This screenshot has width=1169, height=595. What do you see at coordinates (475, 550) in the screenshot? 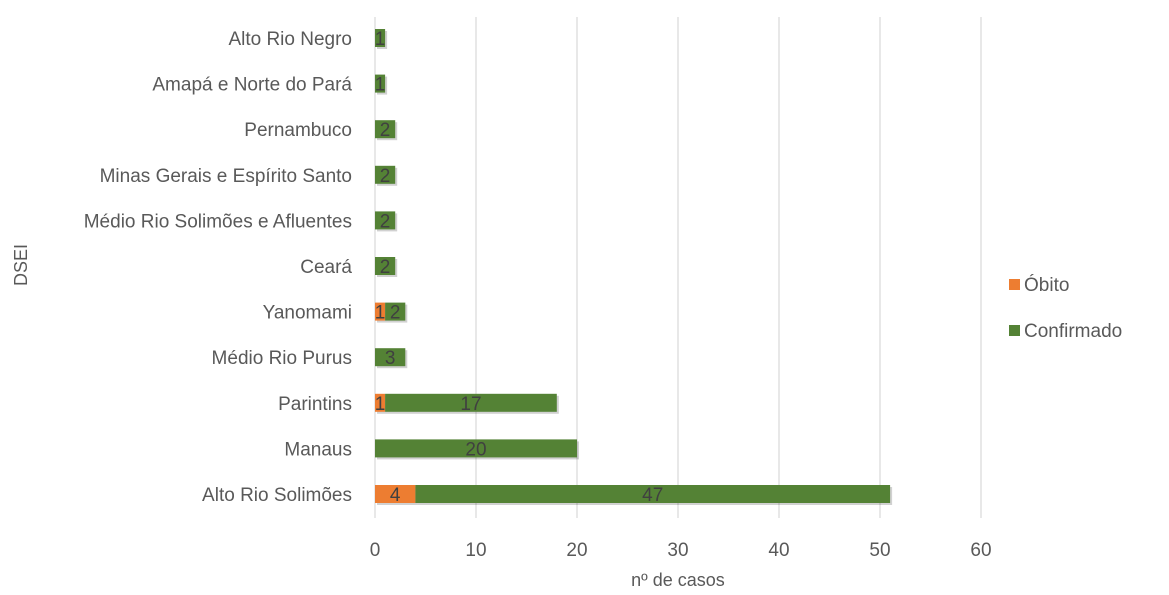
I see `x-tick-label: 10` at bounding box center [475, 550].